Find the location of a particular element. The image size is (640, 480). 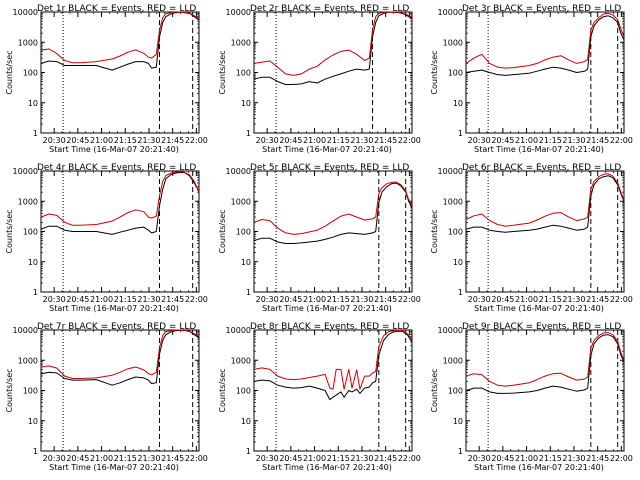

chart-title: Det 8r BLACK = Events, RED = LLD is located at coordinates (329, 327).